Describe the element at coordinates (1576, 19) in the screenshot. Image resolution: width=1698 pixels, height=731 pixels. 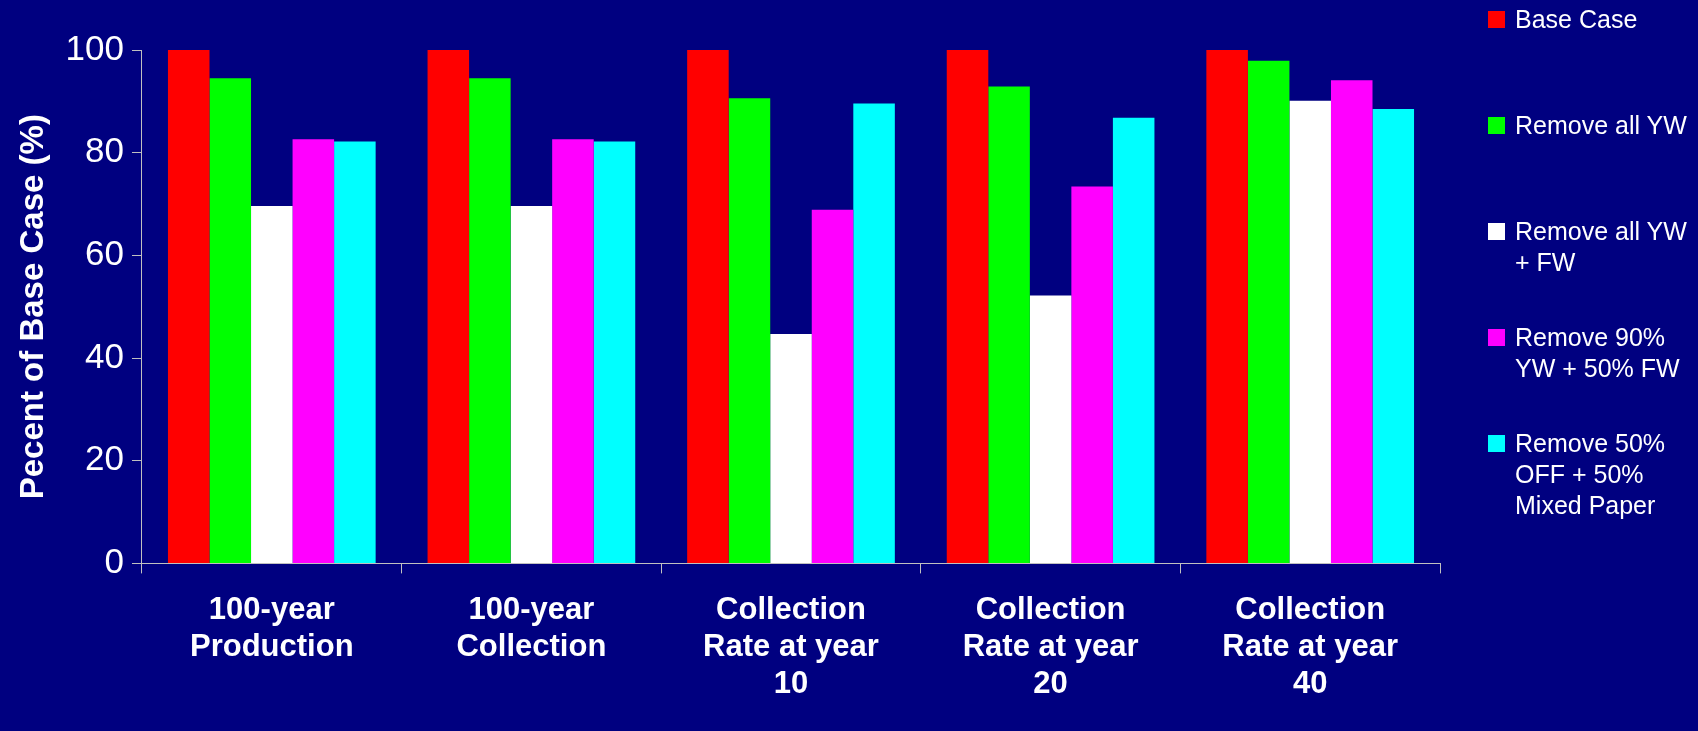
I see `legend-label: Base Case` at that location.